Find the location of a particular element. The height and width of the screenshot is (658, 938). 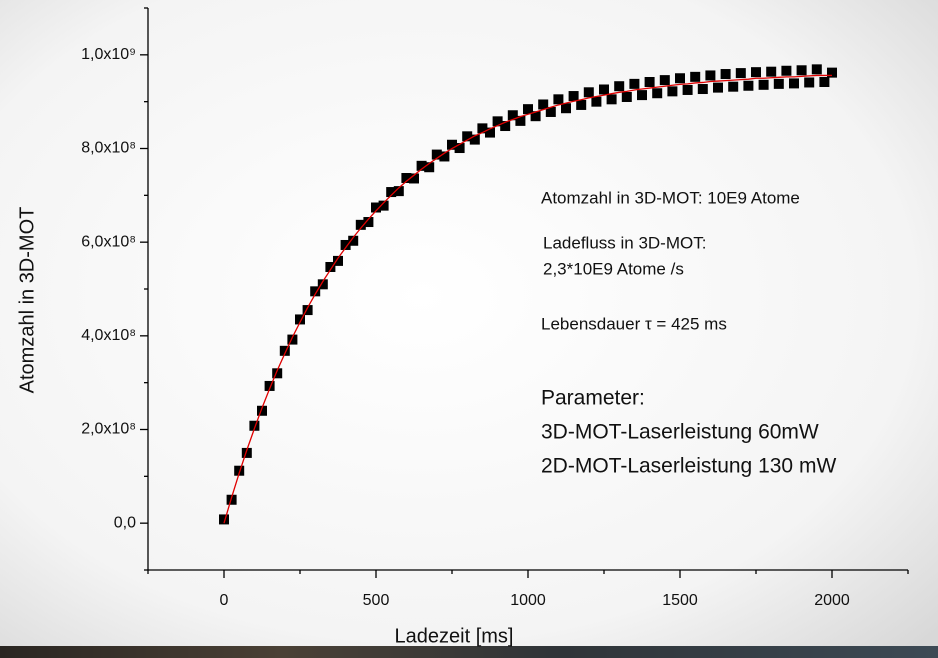

annotation: 2D-MOT-Laserleistung 130 mW is located at coordinates (688, 466).